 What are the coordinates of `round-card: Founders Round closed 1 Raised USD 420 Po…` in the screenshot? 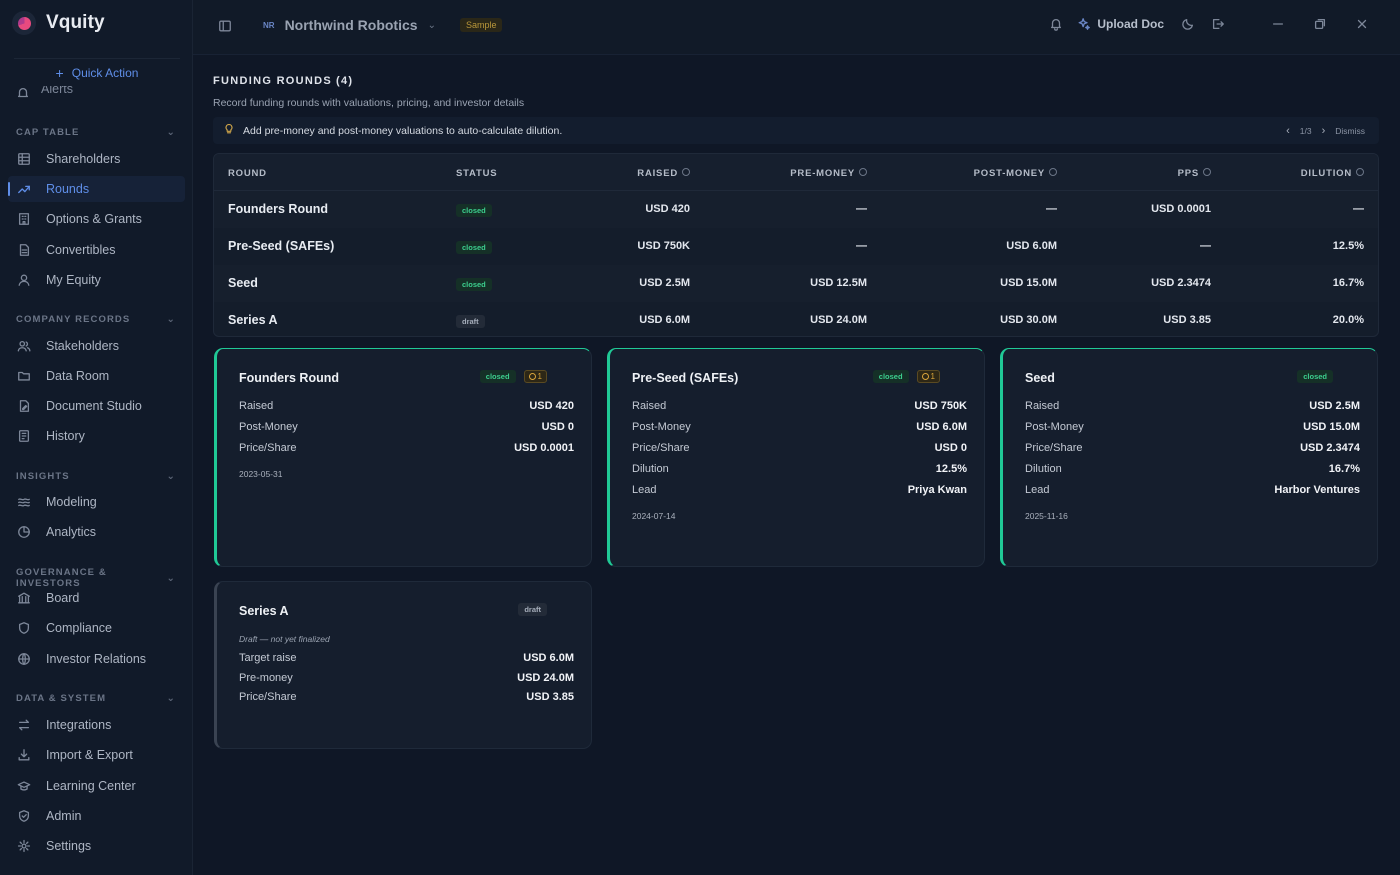 It's located at (403, 457).